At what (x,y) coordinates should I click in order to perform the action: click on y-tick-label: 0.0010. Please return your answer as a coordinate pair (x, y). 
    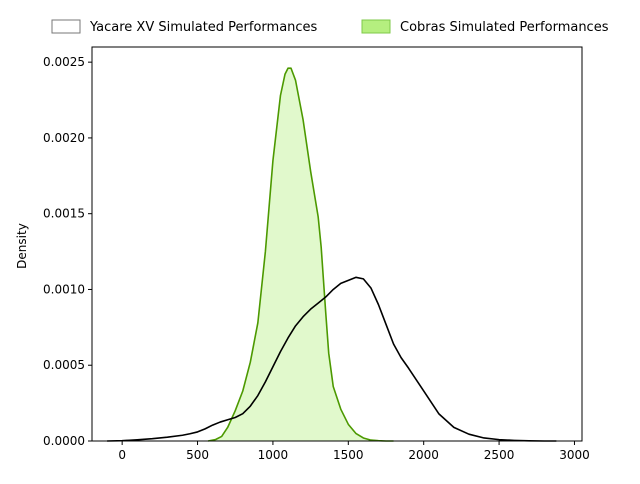
    Looking at the image, I should click on (64, 289).